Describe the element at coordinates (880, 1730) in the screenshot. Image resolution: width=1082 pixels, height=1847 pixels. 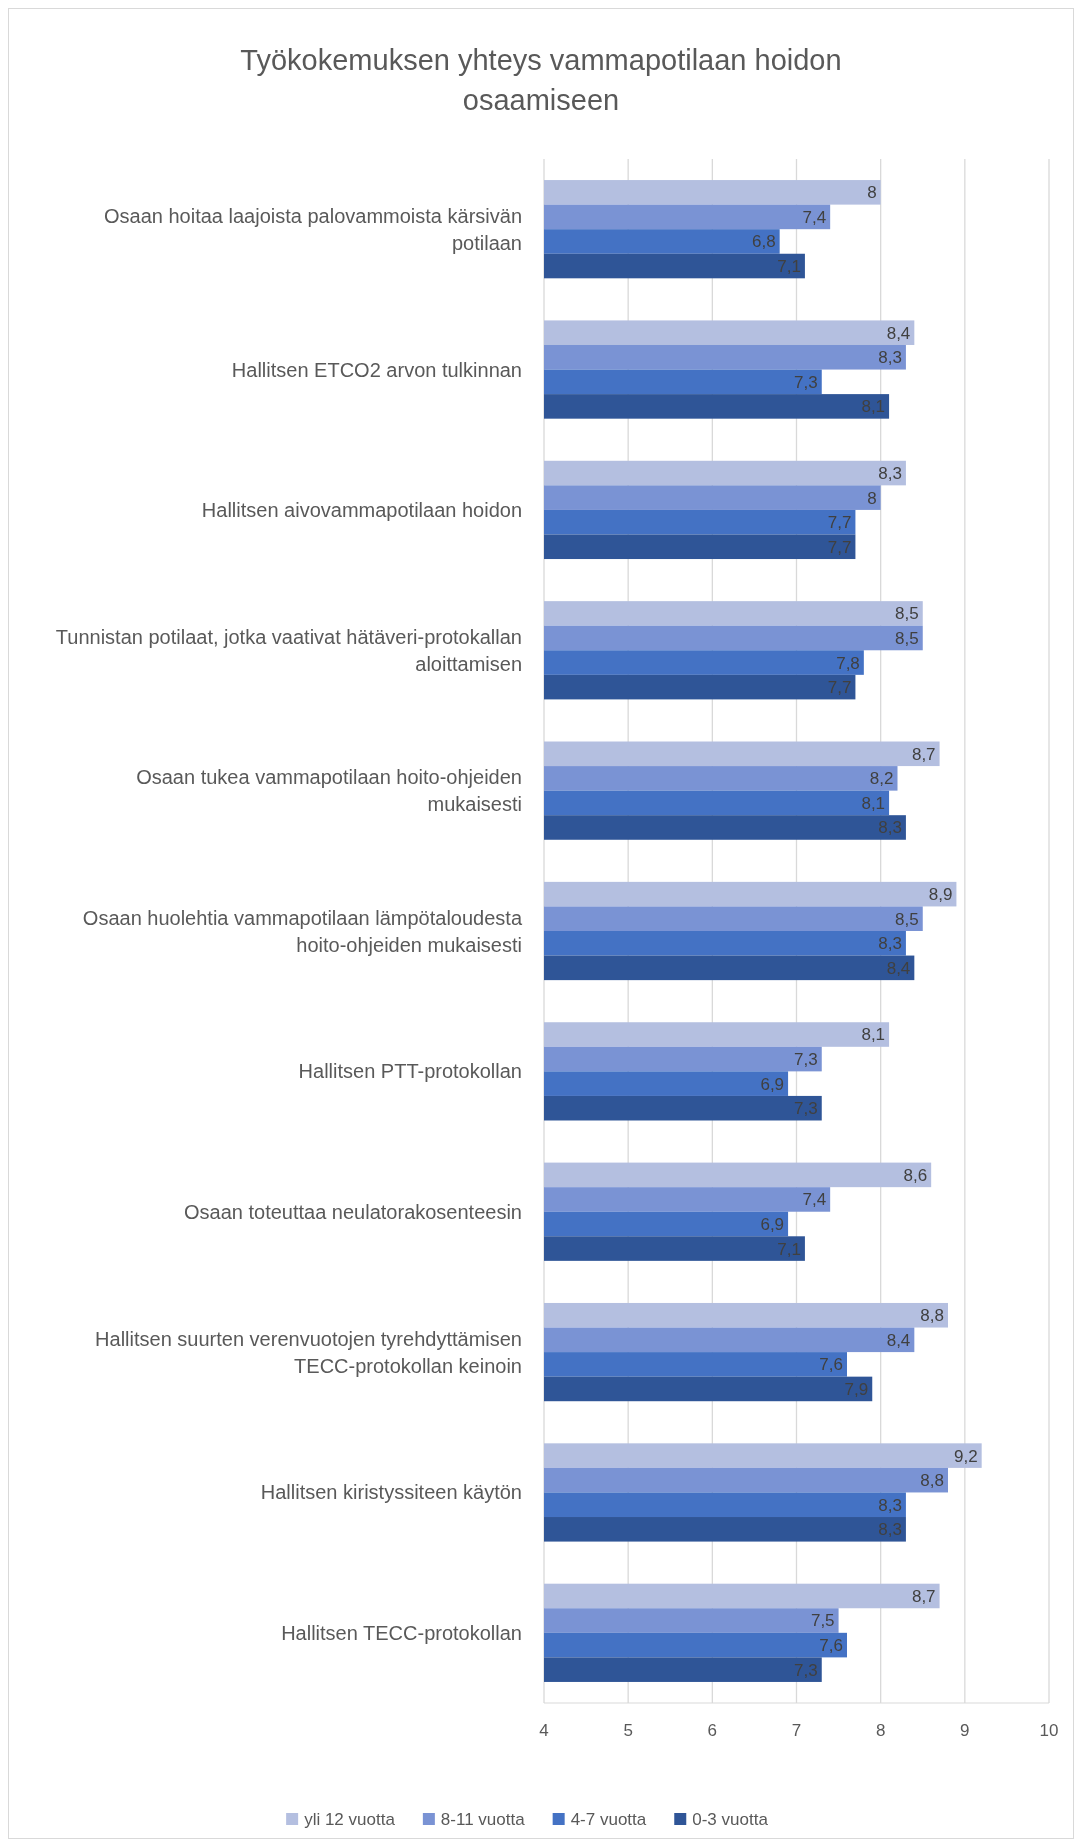
I see `x-tick-label: 8` at that location.